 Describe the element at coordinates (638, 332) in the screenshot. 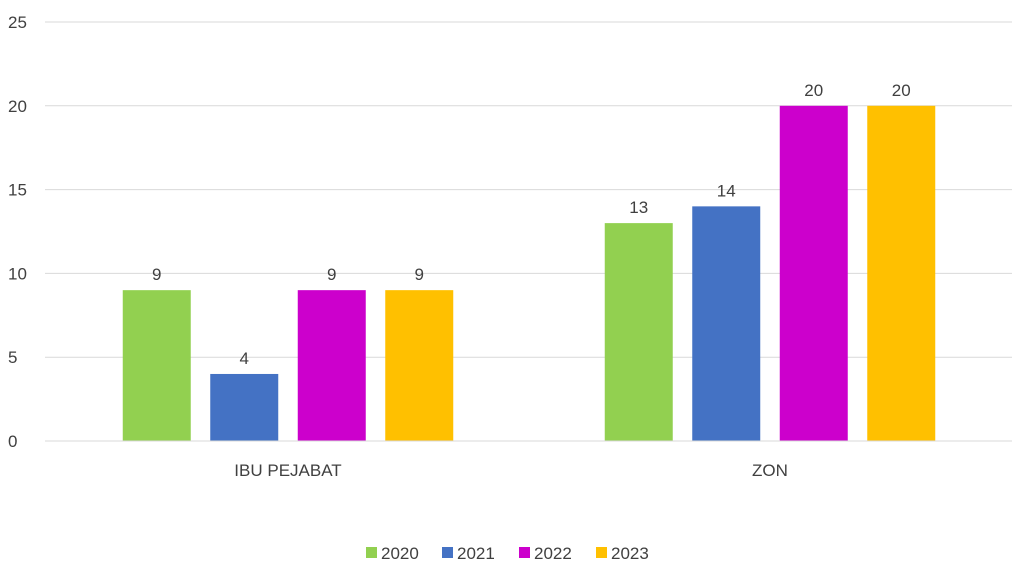

I see `bar-2020-zon` at that location.